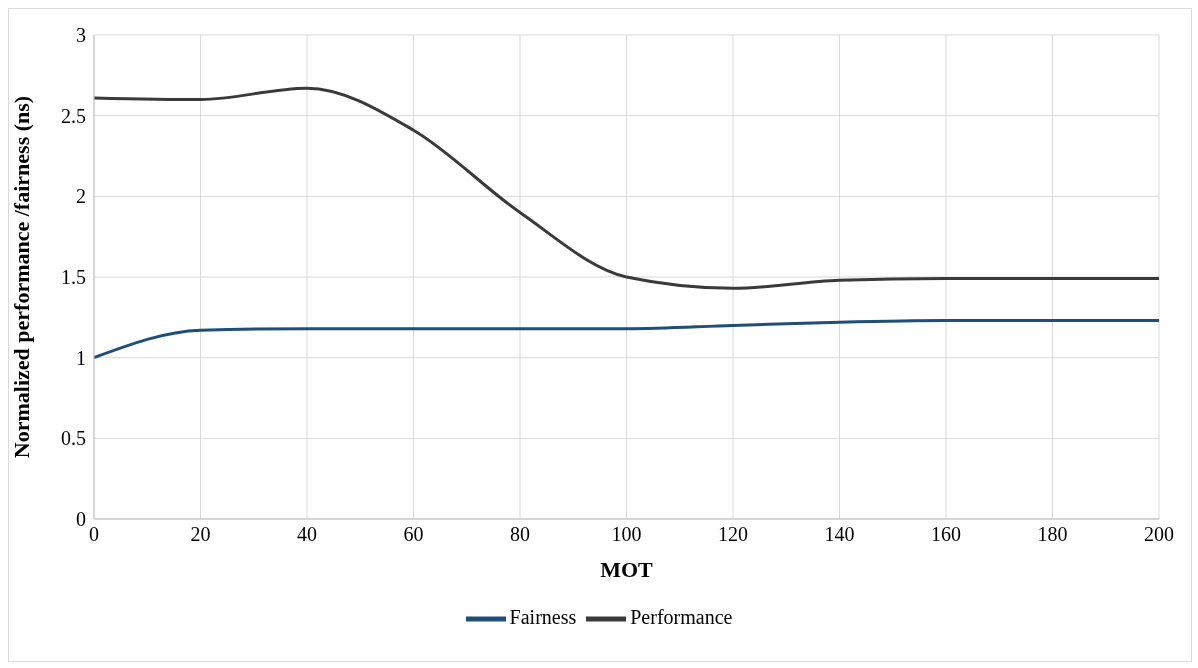 The image size is (1198, 668). What do you see at coordinates (627, 569) in the screenshot?
I see `x-axis-title: MOT` at bounding box center [627, 569].